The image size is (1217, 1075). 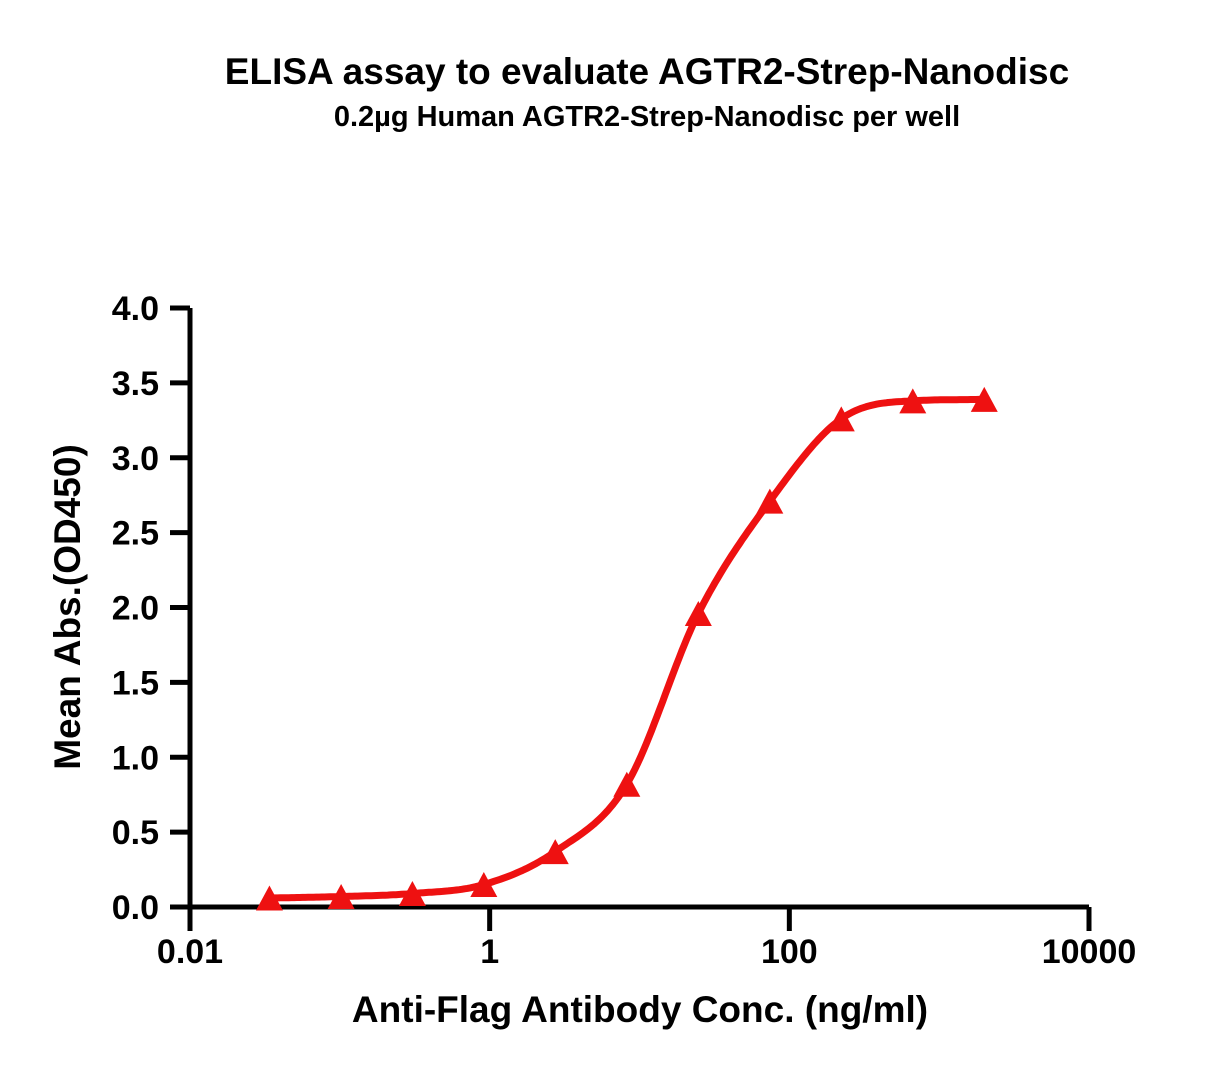 What do you see at coordinates (489, 952) in the screenshot?
I see `x-tick-label: 1` at bounding box center [489, 952].